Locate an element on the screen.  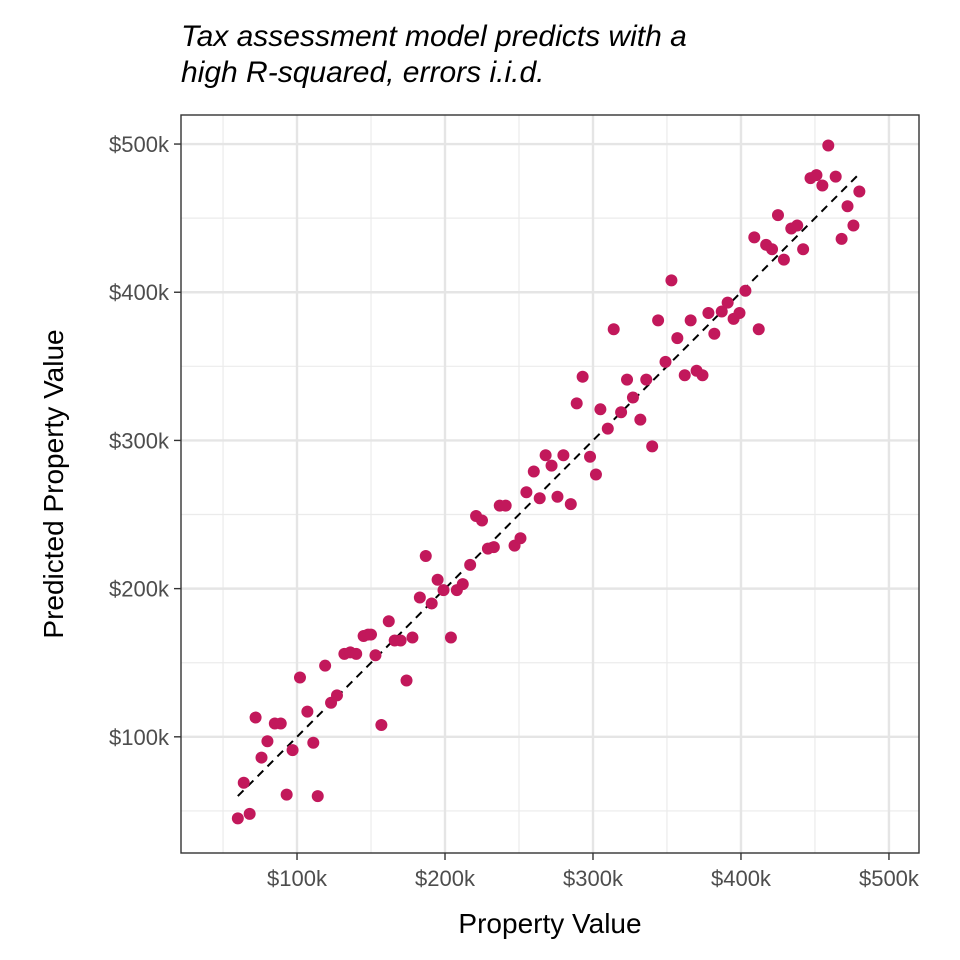
x-tick-label: $100k is located at coordinates (297, 878).